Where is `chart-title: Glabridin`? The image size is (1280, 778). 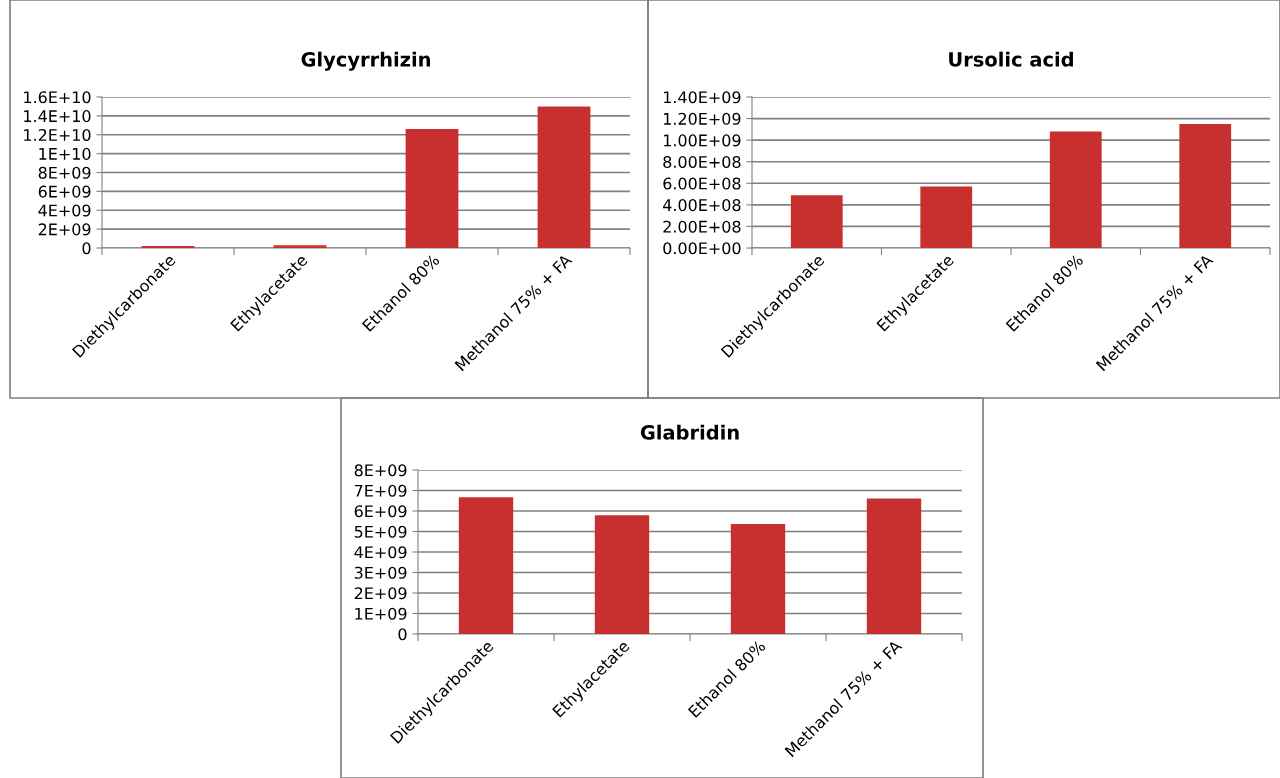 chart-title: Glabridin is located at coordinates (689, 432).